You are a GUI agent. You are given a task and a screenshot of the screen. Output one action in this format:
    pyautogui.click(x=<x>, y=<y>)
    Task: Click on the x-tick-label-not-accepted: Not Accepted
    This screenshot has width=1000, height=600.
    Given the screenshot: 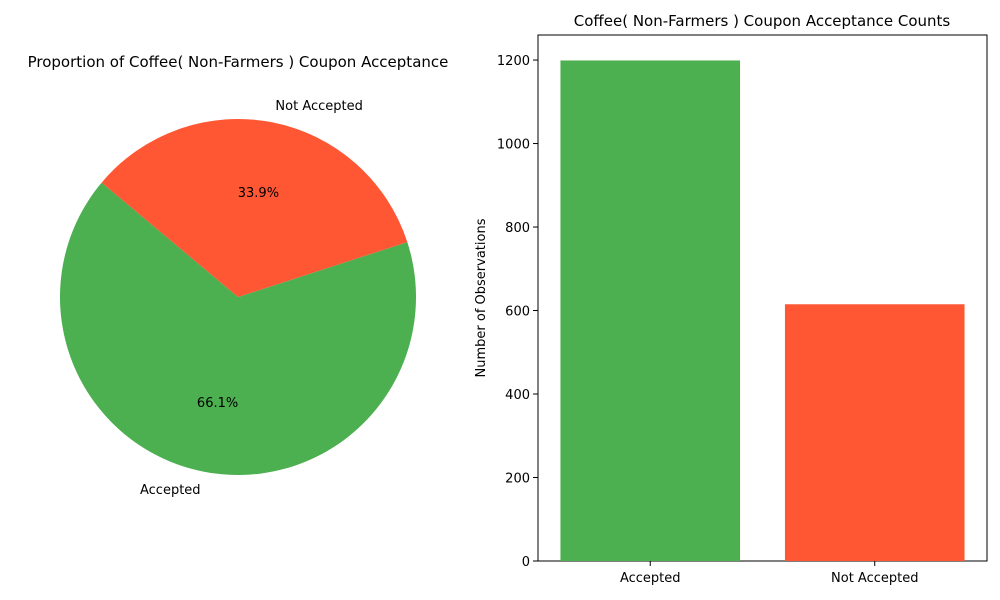 What is the action you would take?
    pyautogui.click(x=874, y=578)
    